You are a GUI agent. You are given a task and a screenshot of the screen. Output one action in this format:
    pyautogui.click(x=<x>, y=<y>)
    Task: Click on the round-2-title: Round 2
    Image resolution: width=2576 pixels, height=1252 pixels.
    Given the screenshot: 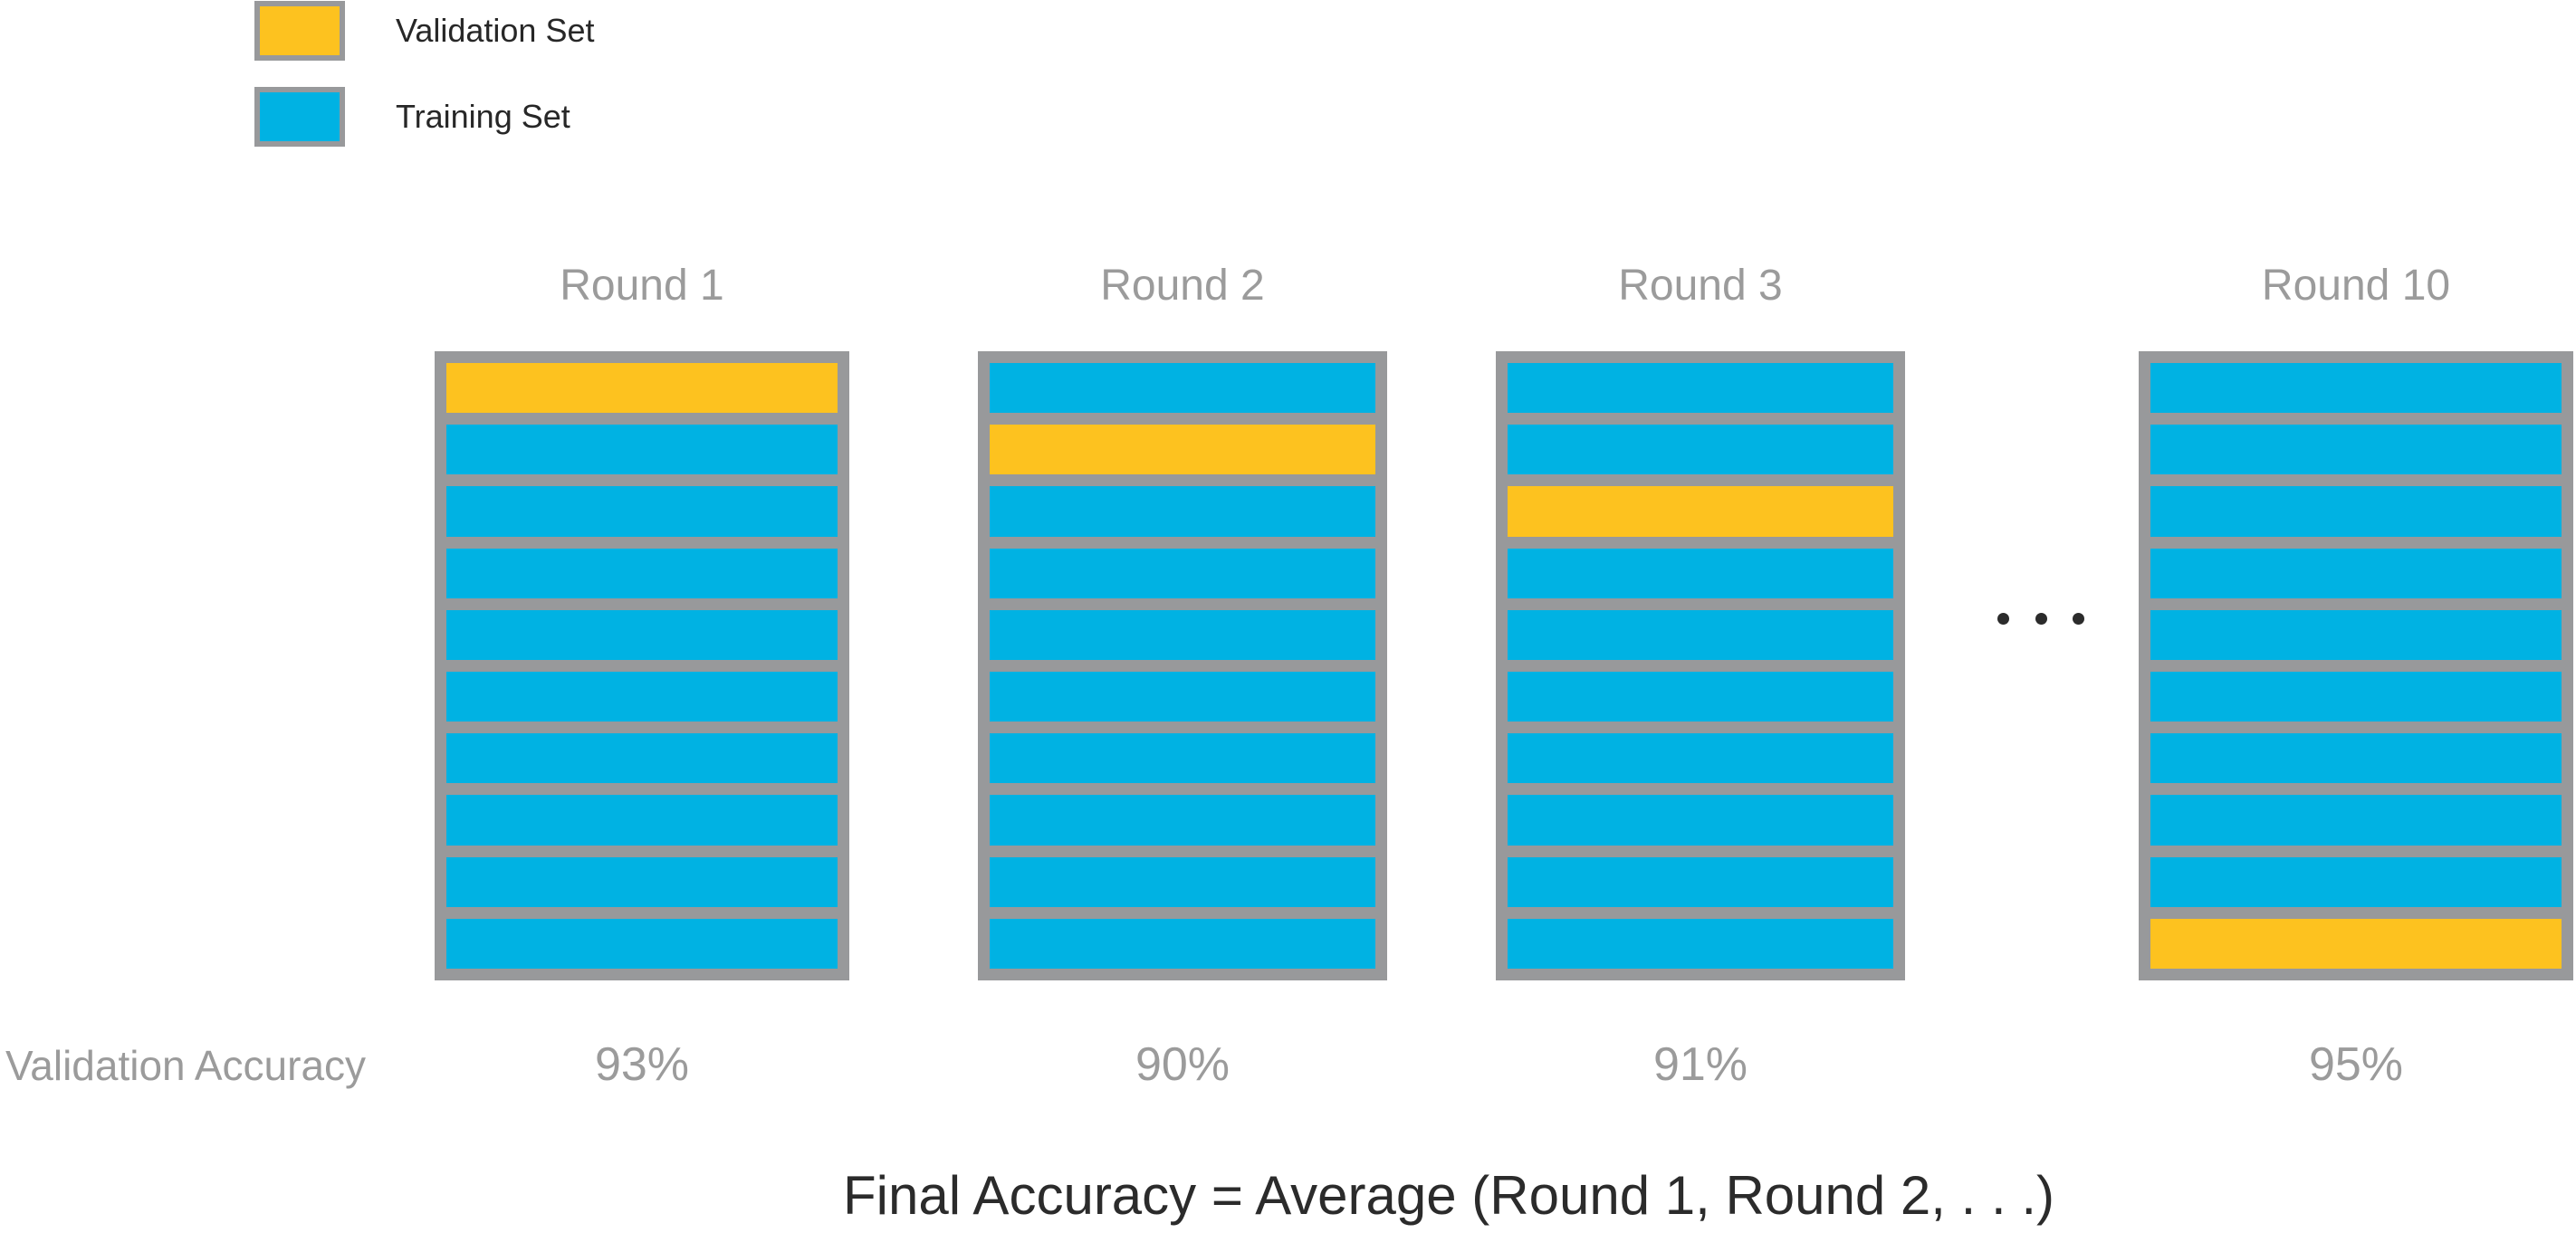 What is the action you would take?
    pyautogui.click(x=1182, y=286)
    